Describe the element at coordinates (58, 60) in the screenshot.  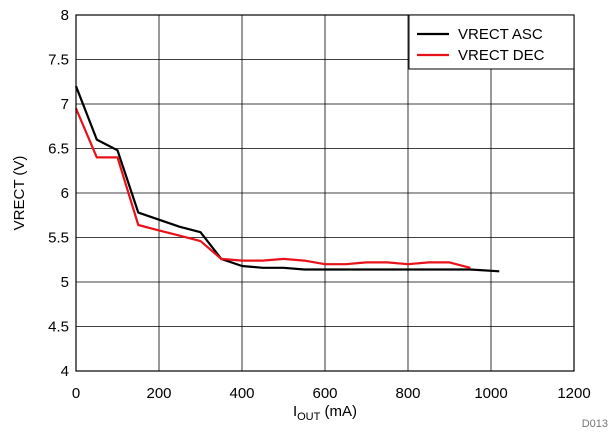
I see `y-tick-label: 7.5` at that location.